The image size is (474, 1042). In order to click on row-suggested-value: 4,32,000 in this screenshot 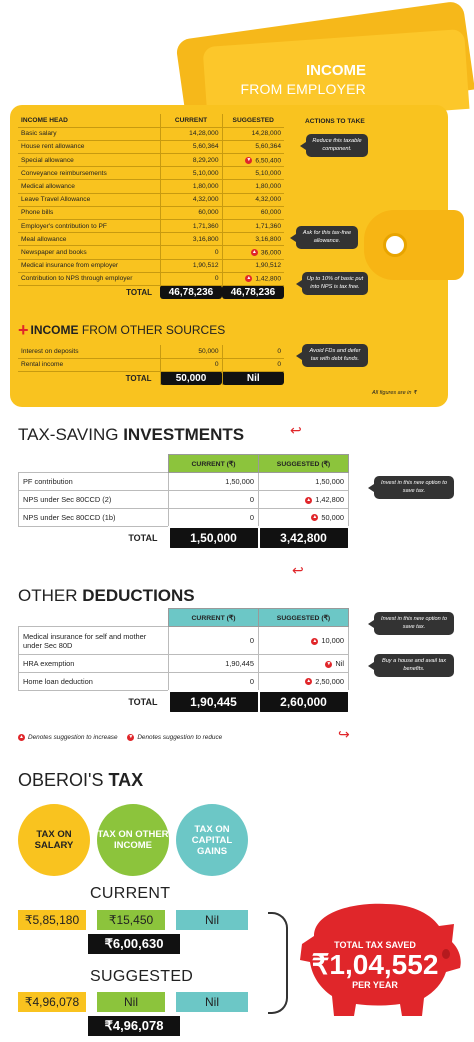, I will do `click(268, 200)`.